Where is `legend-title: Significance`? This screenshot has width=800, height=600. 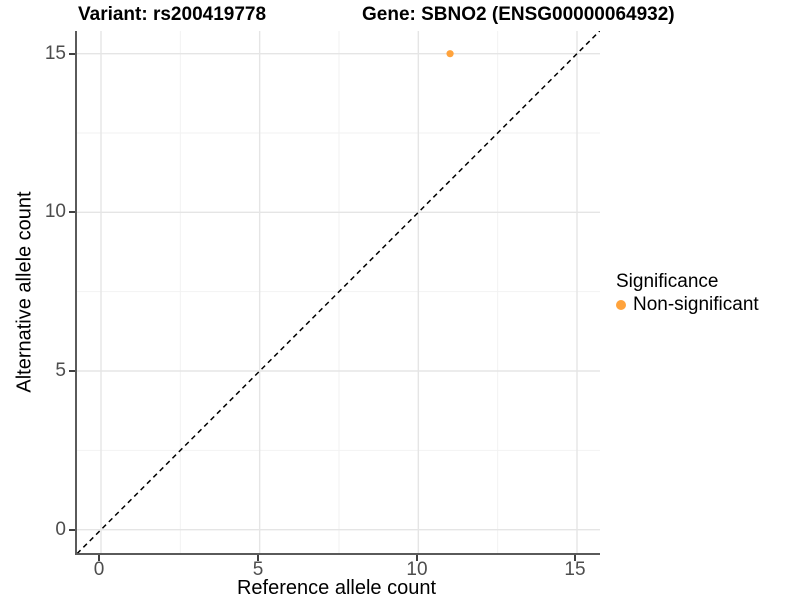 legend-title: Significance is located at coordinates (667, 281).